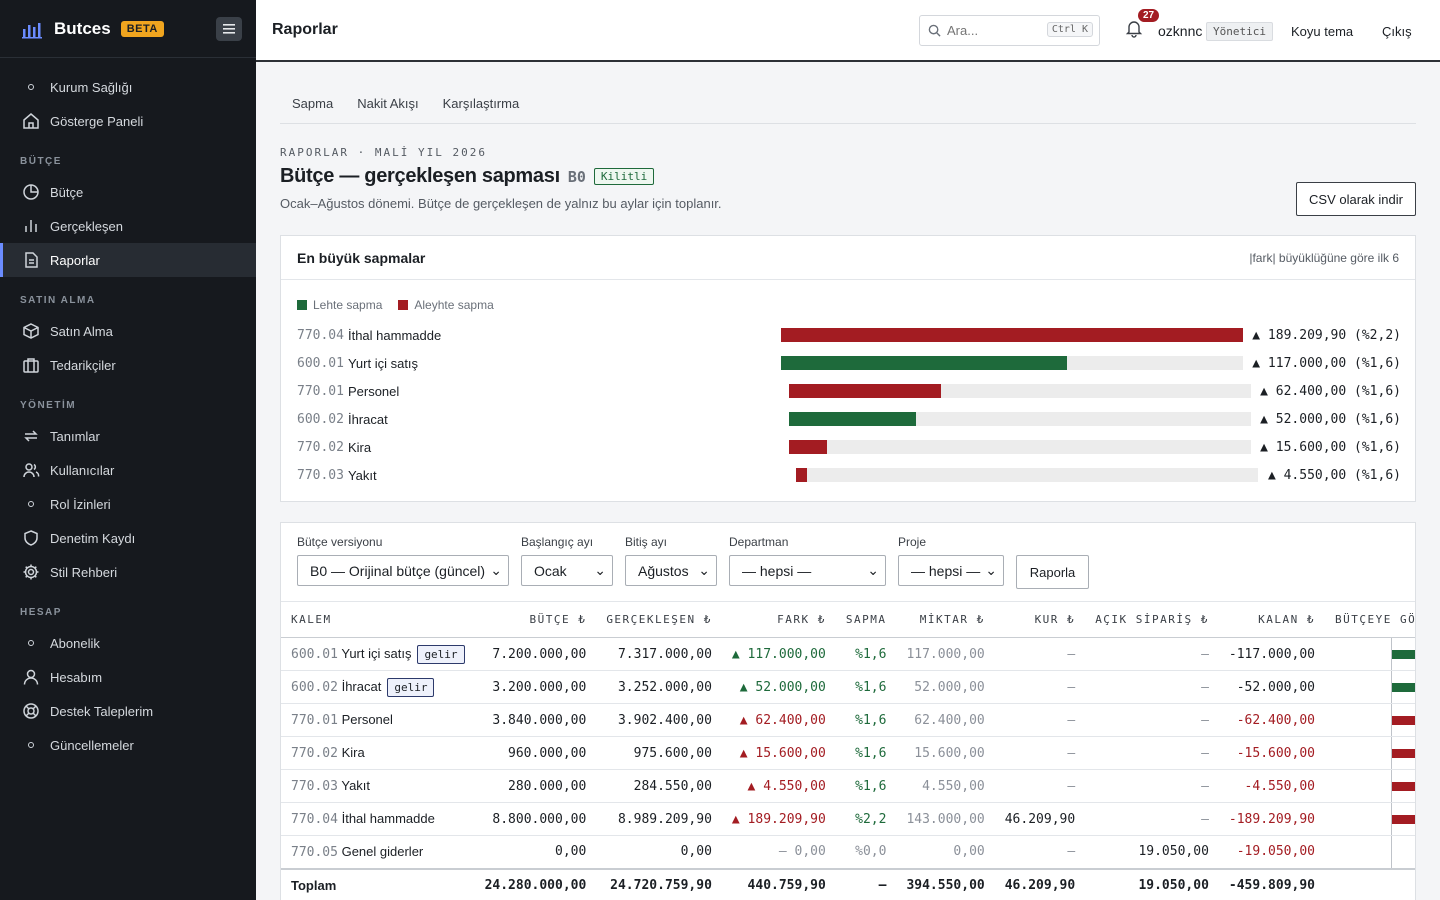 This screenshot has height=900, width=1440. What do you see at coordinates (388, 103) in the screenshot?
I see `tab-1: Nakit Akışı` at bounding box center [388, 103].